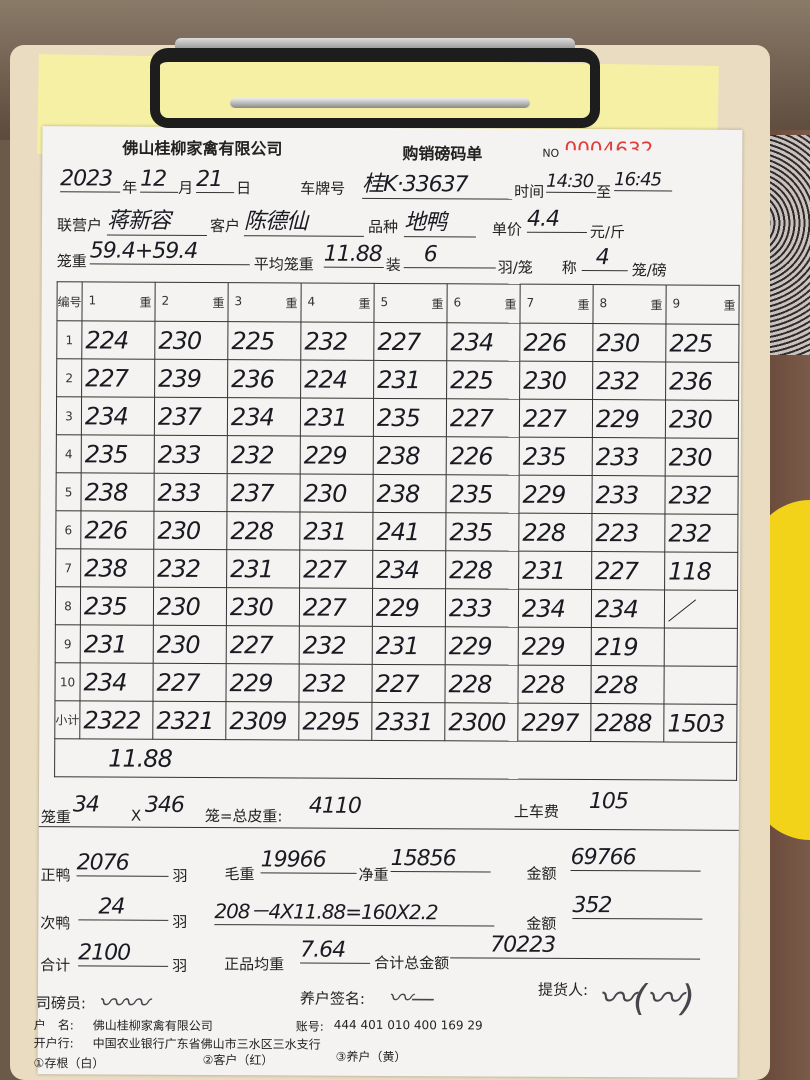  Describe the element at coordinates (92, 299) in the screenshot. I see `column-number: 1` at that location.